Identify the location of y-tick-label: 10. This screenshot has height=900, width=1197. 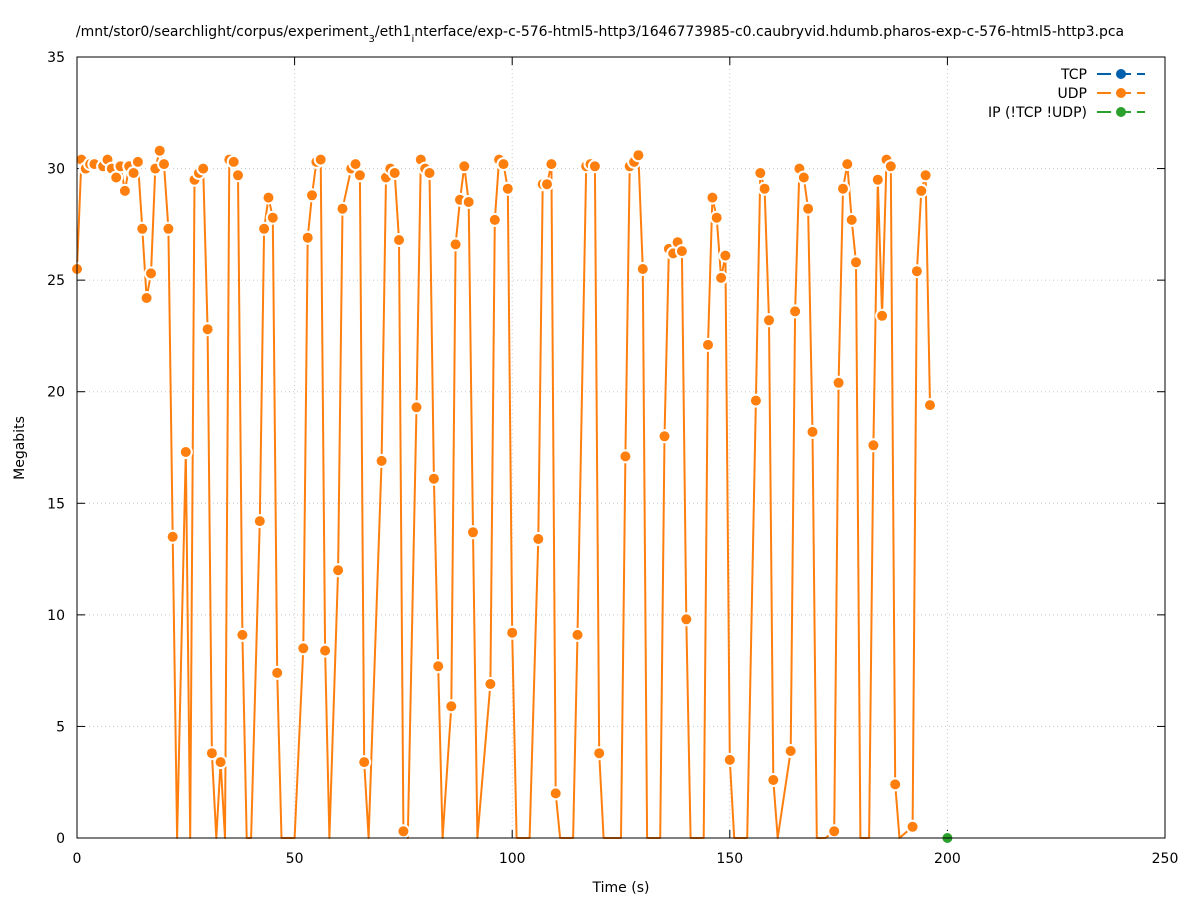
(56, 616).